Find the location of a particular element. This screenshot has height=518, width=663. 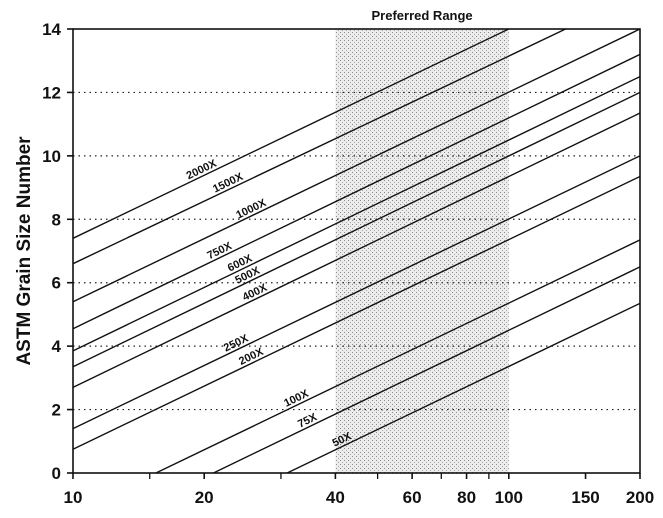

series-label-200x: 200X is located at coordinates (251, 357).